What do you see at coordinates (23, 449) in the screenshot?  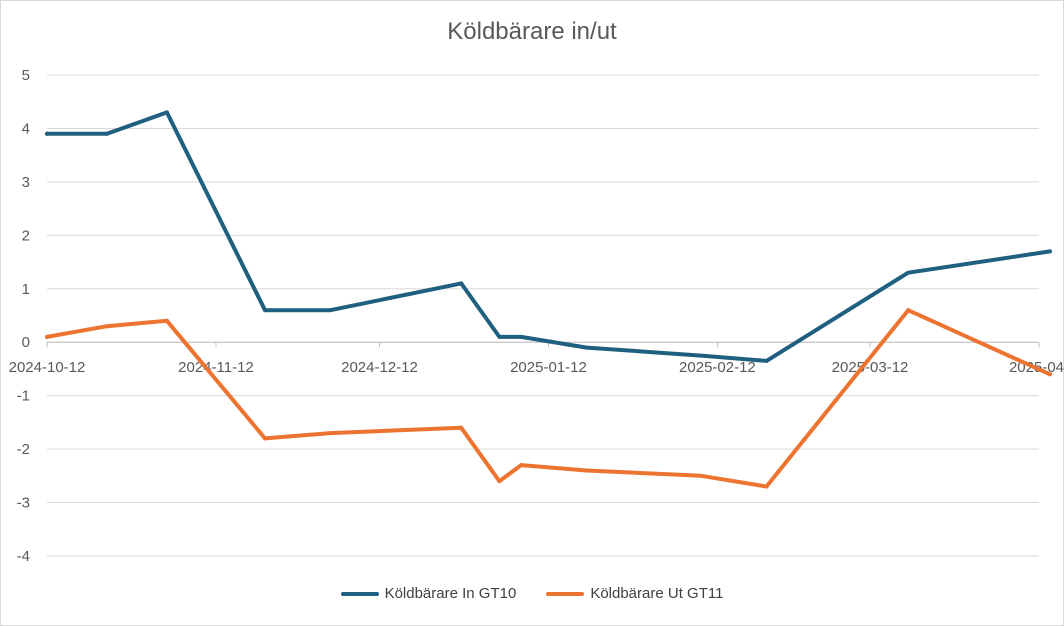 I see `y-tick-label: -2` at bounding box center [23, 449].